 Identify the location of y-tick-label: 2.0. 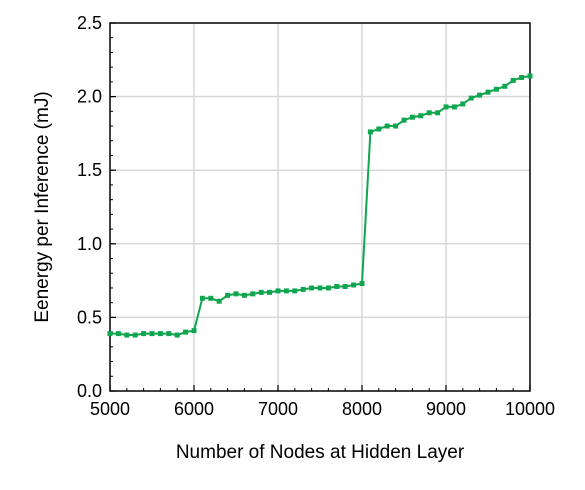
(89, 97).